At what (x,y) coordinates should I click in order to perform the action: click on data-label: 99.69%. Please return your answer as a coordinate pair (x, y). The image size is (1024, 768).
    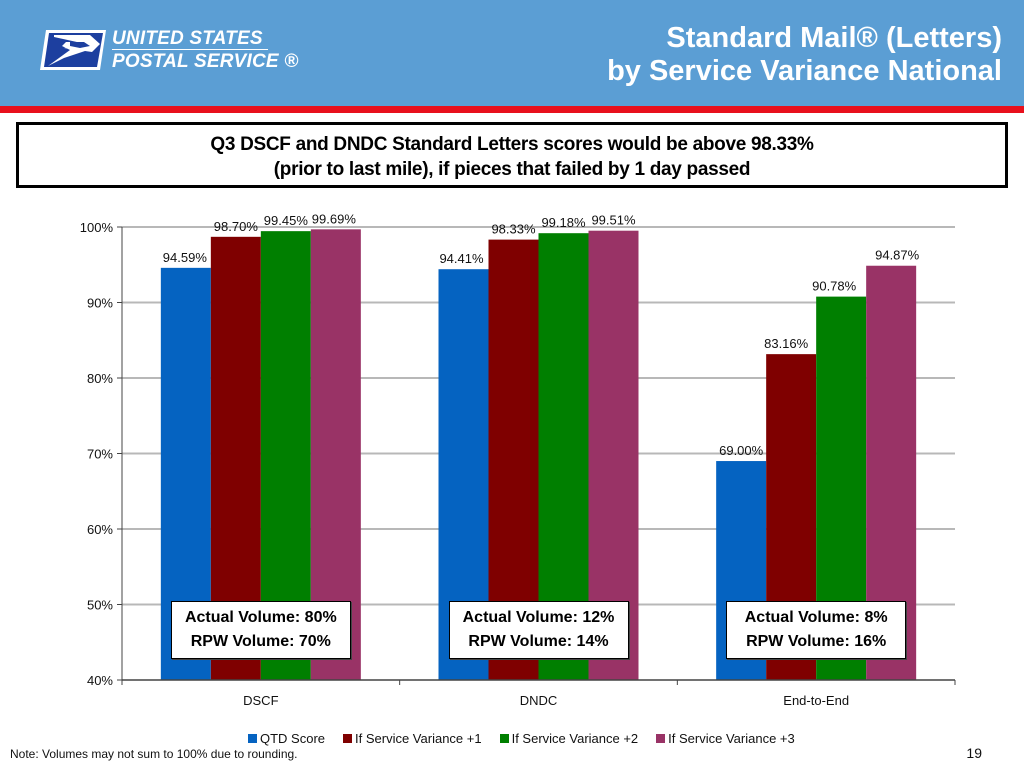
    Looking at the image, I should click on (334, 218).